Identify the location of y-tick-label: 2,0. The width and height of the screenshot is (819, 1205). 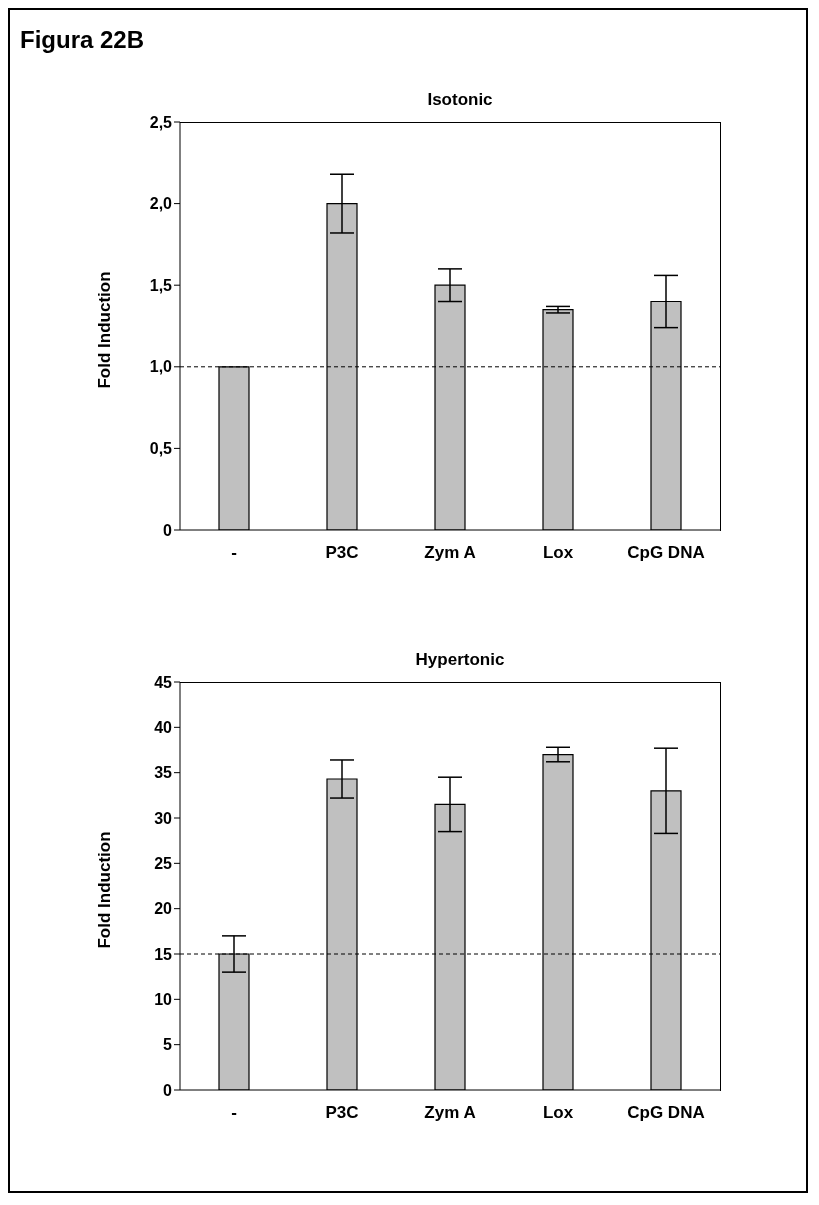
(161, 204).